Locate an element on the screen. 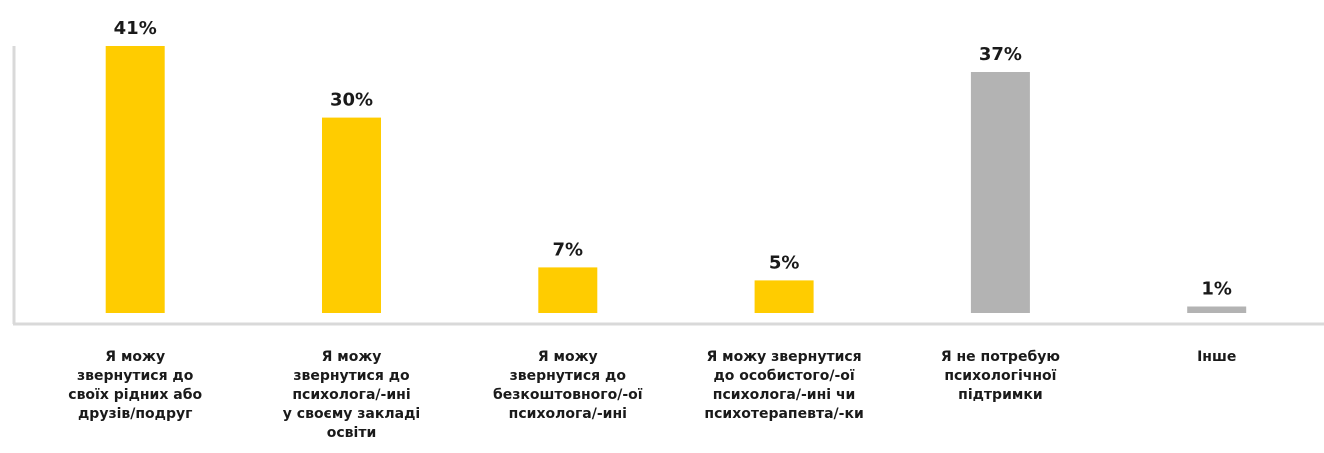 Image resolution: width=1324 pixels, height=453 pixels. category-label-line: Я можу звернутися is located at coordinates (784, 357).